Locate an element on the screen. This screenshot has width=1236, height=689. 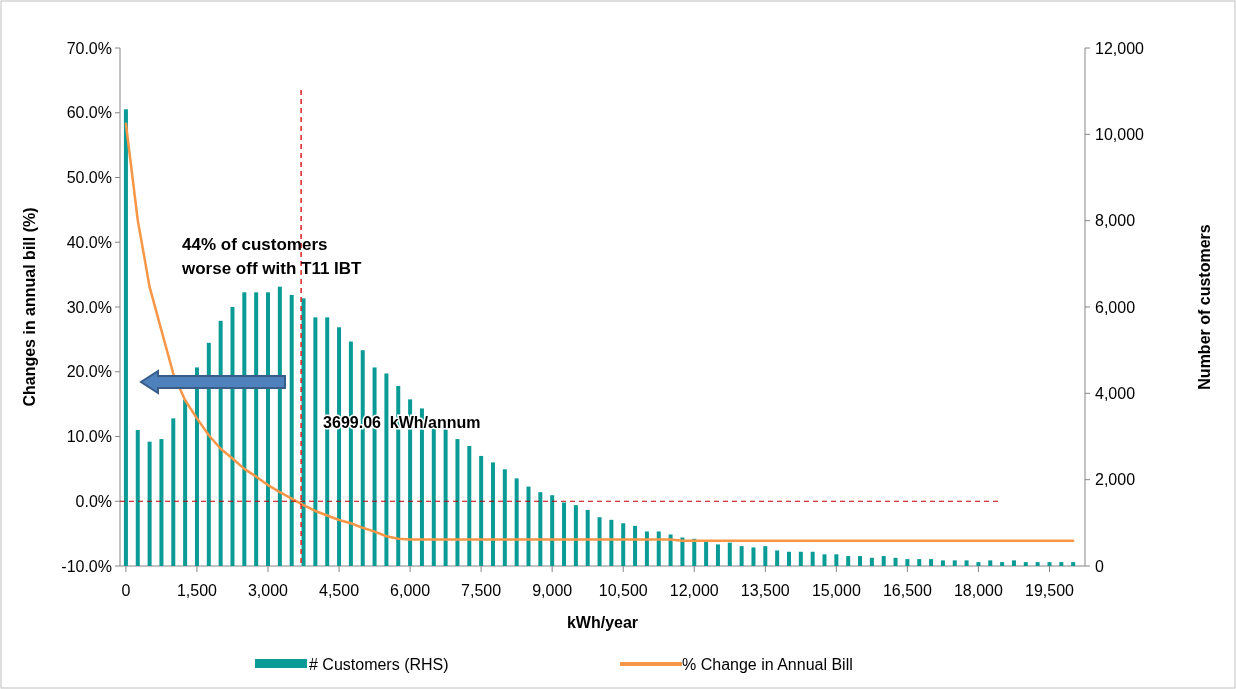
y-tick-label: 50.0% is located at coordinates (89, 178).